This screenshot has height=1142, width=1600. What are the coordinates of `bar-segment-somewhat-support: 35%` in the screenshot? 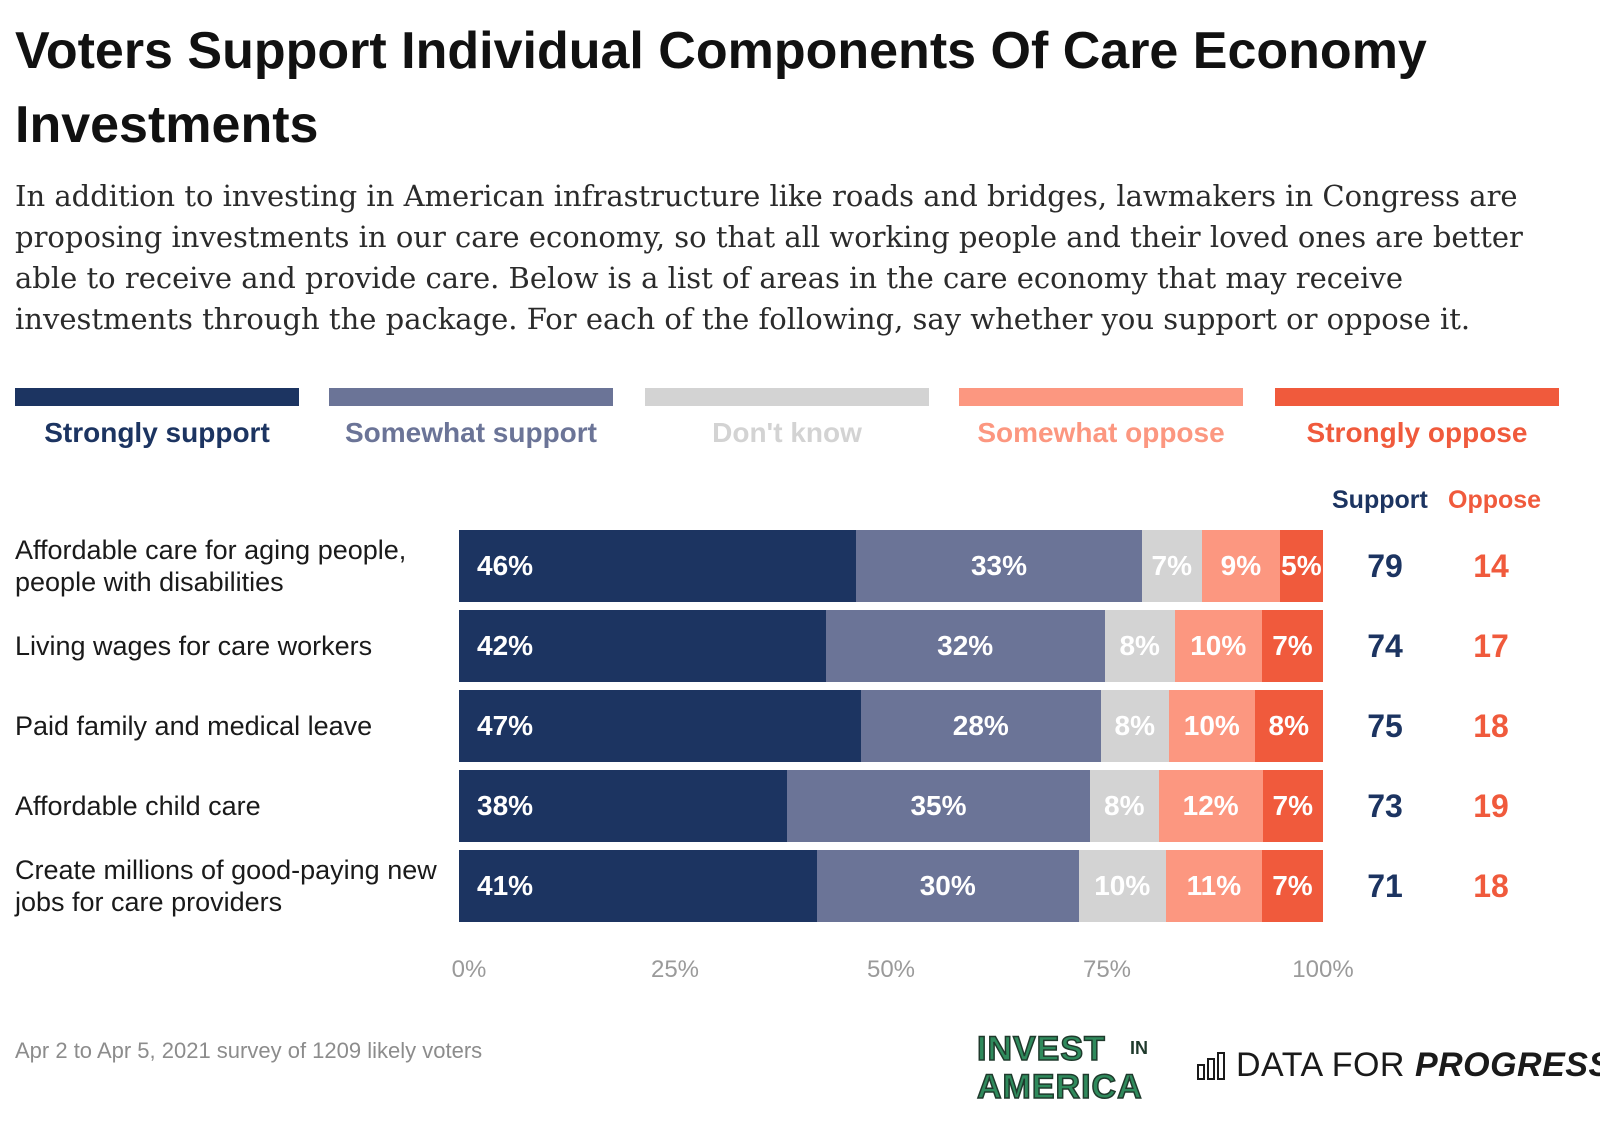 It's located at (938, 806).